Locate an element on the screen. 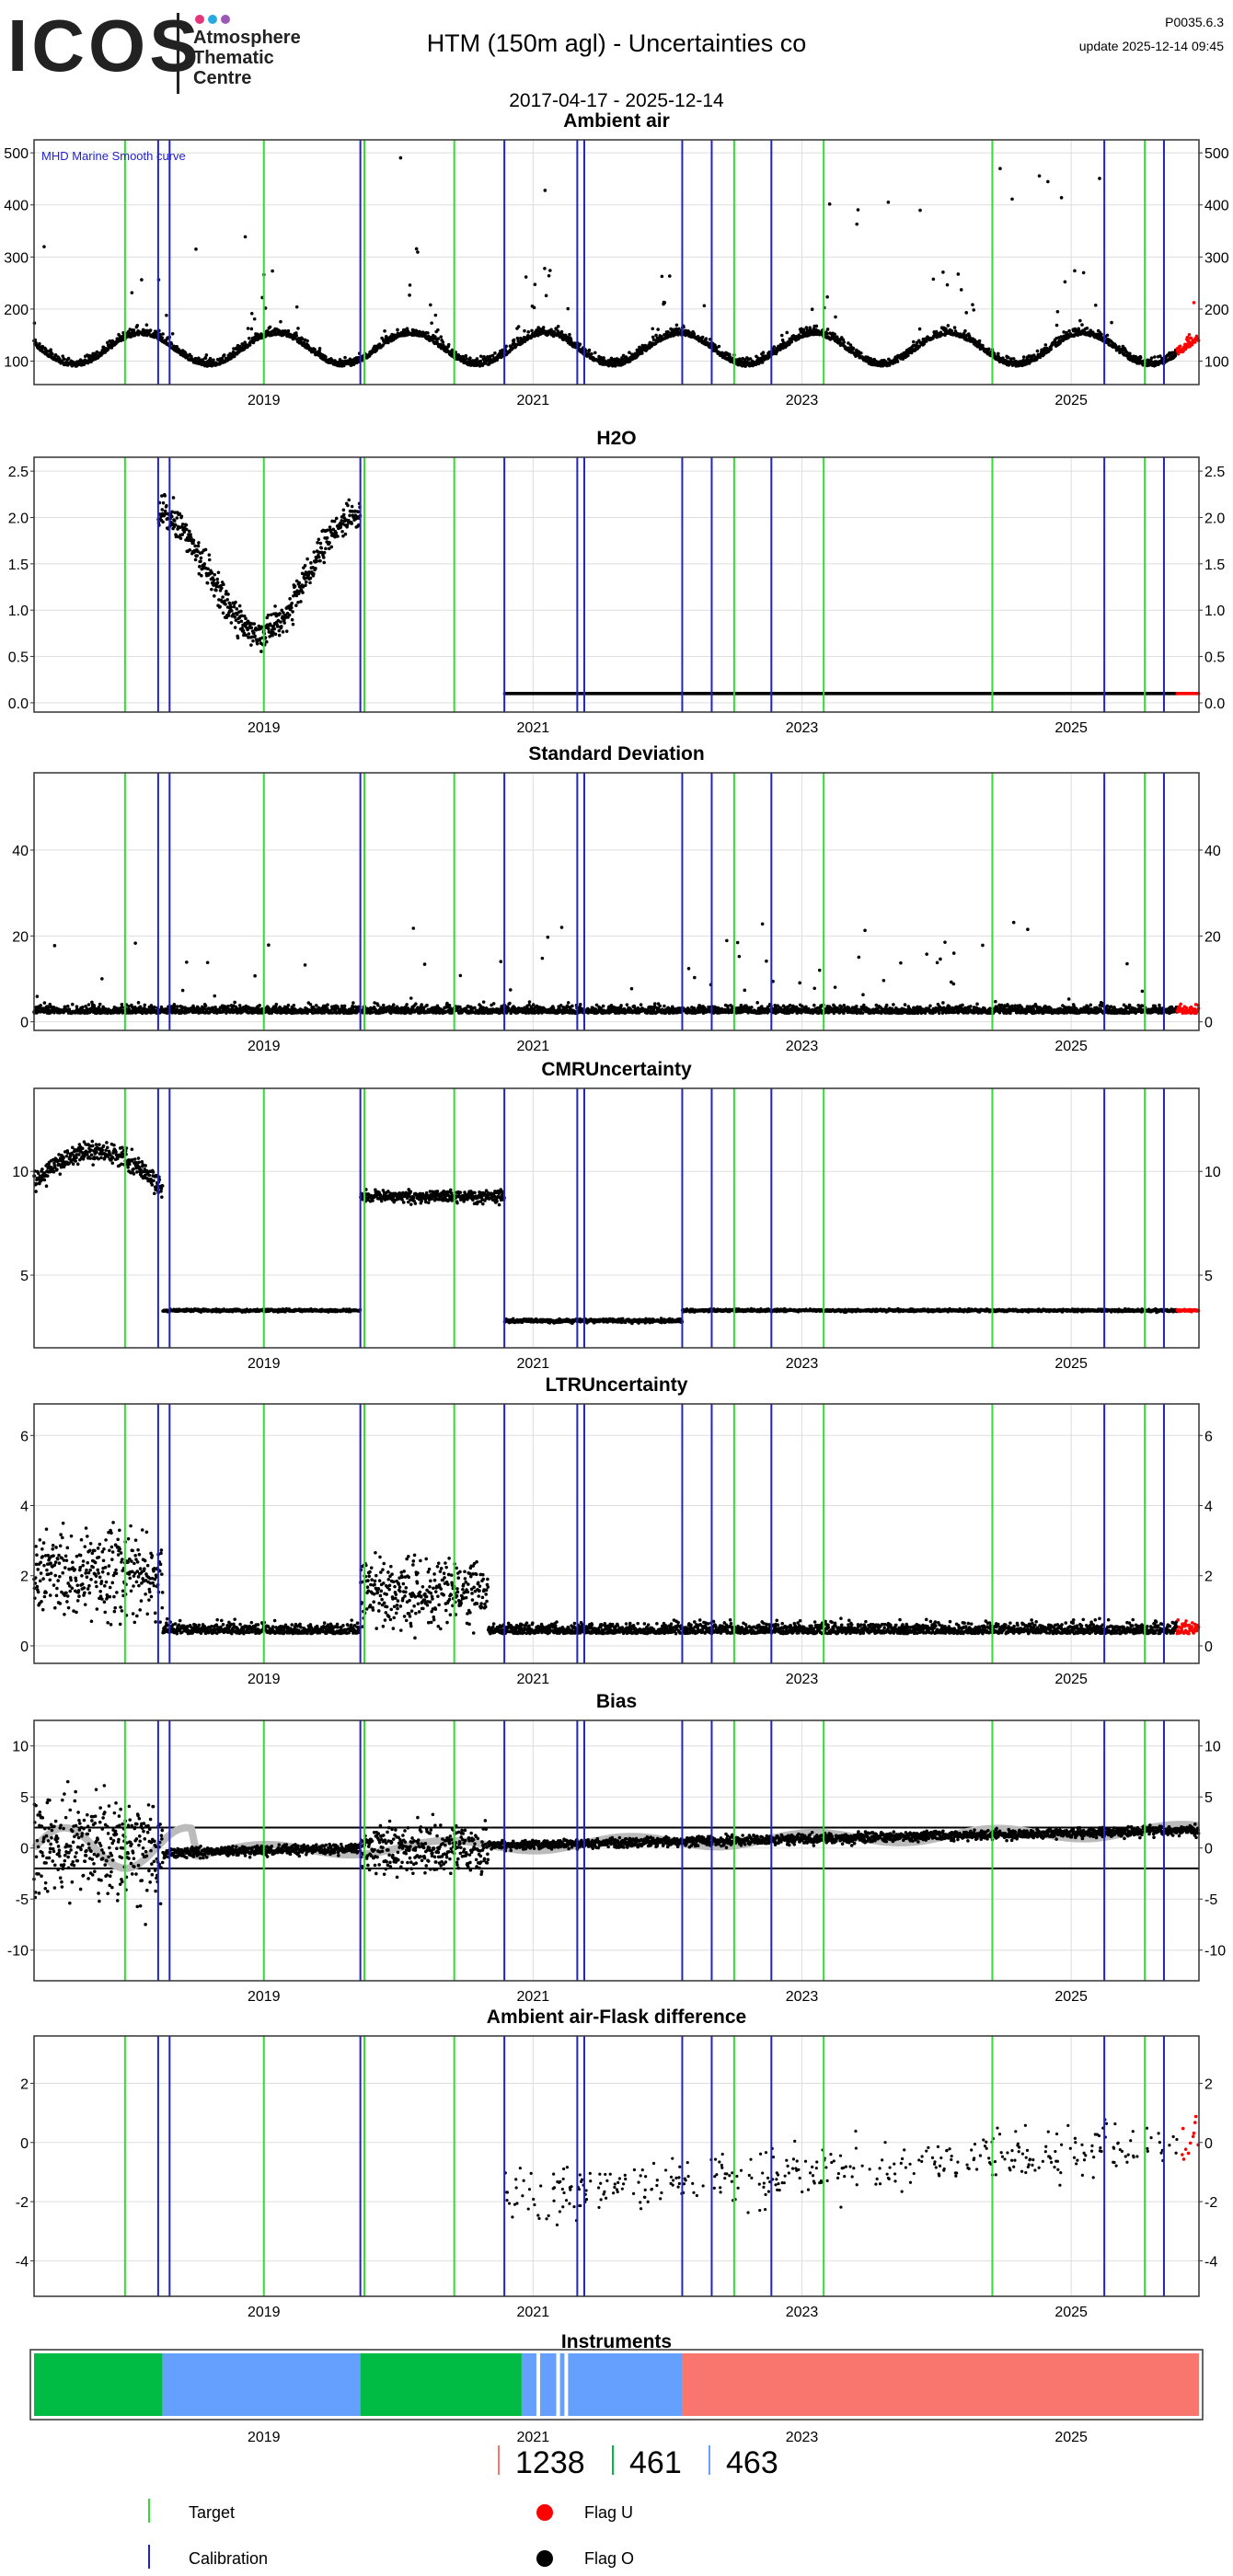 The width and height of the screenshot is (1233, 2576). logo-sub-line: Atmosphere is located at coordinates (247, 38).